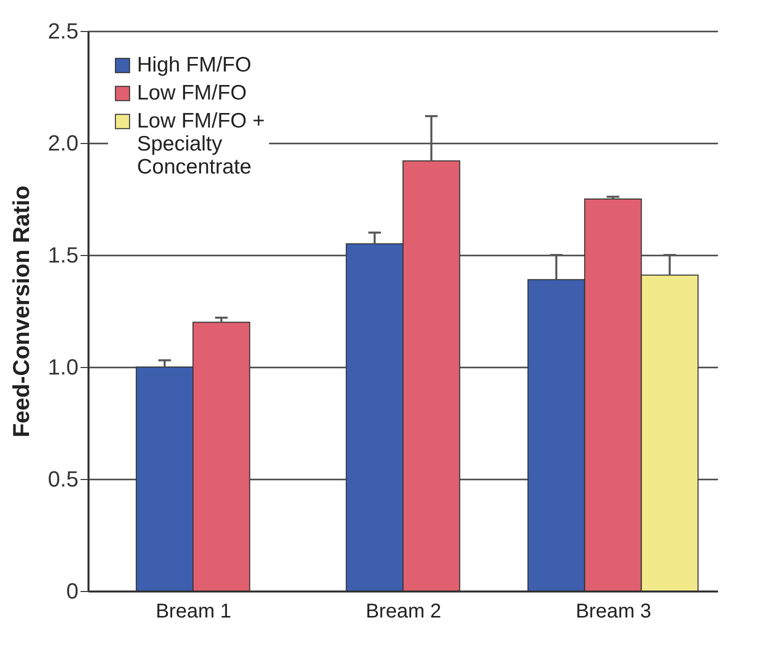 The height and width of the screenshot is (654, 769). Describe the element at coordinates (404, 611) in the screenshot. I see `x-tick-label: Bream 2` at that location.